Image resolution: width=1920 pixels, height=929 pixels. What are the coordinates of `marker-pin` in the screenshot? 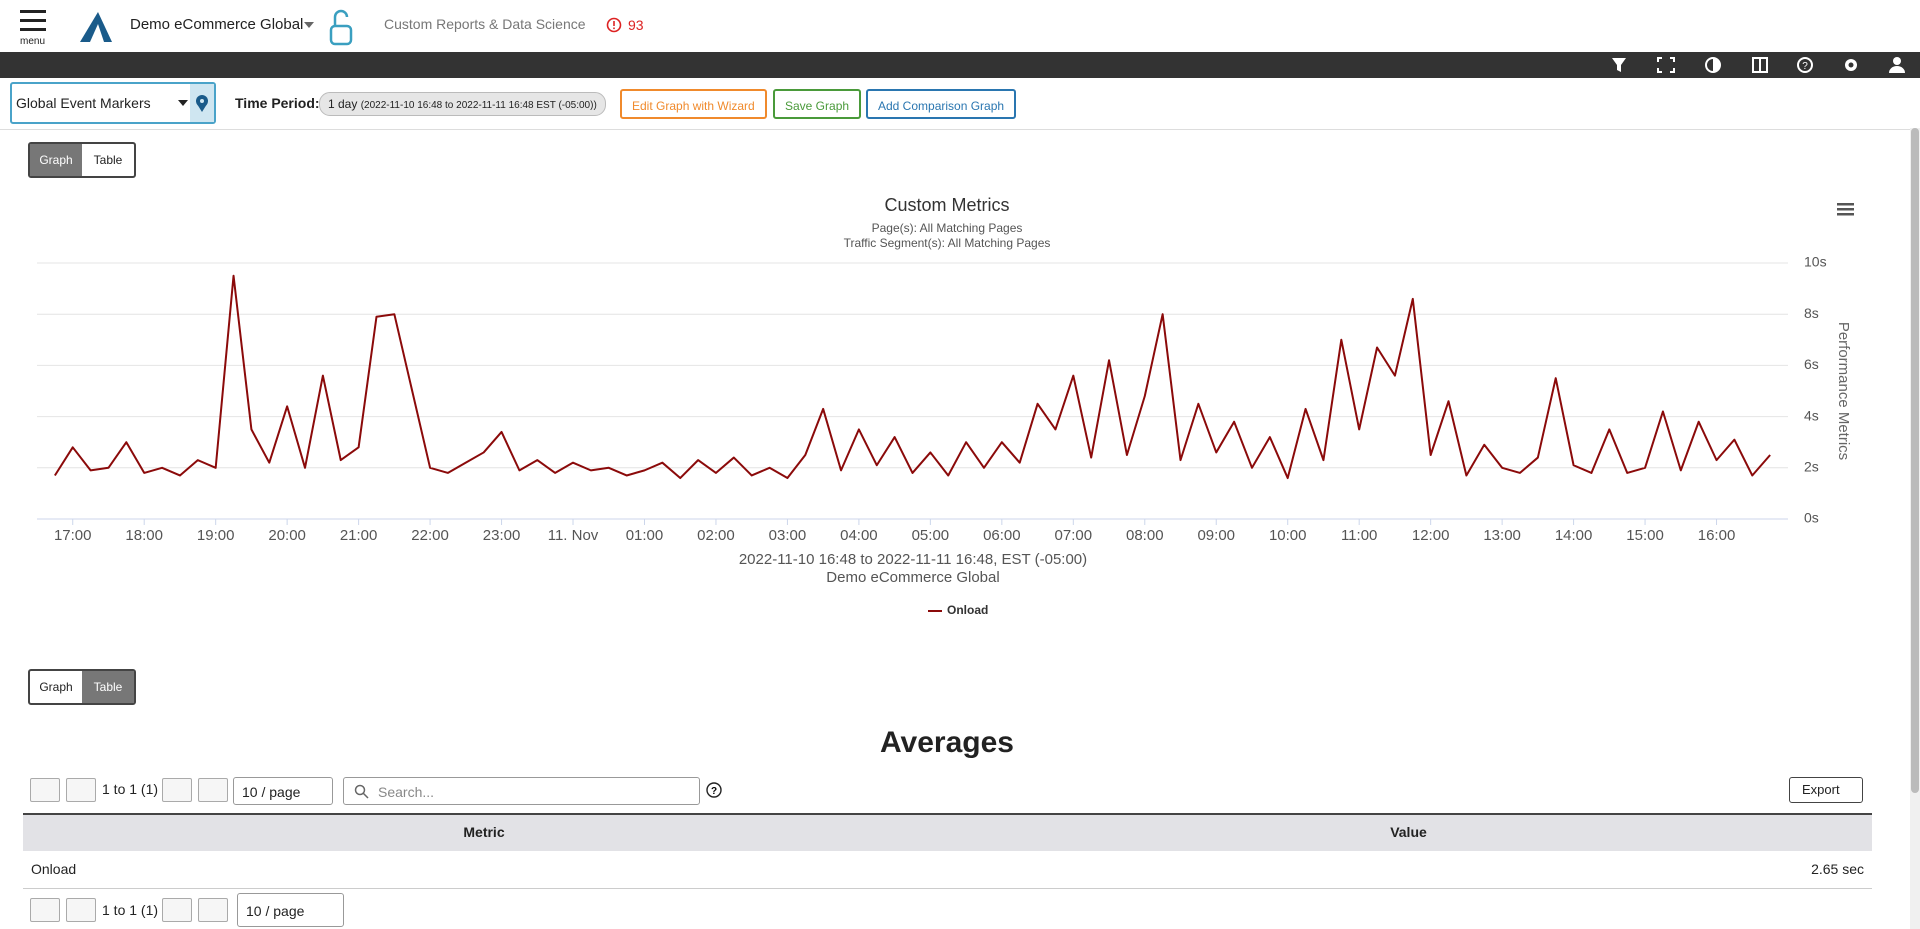 It's located at (202, 103).